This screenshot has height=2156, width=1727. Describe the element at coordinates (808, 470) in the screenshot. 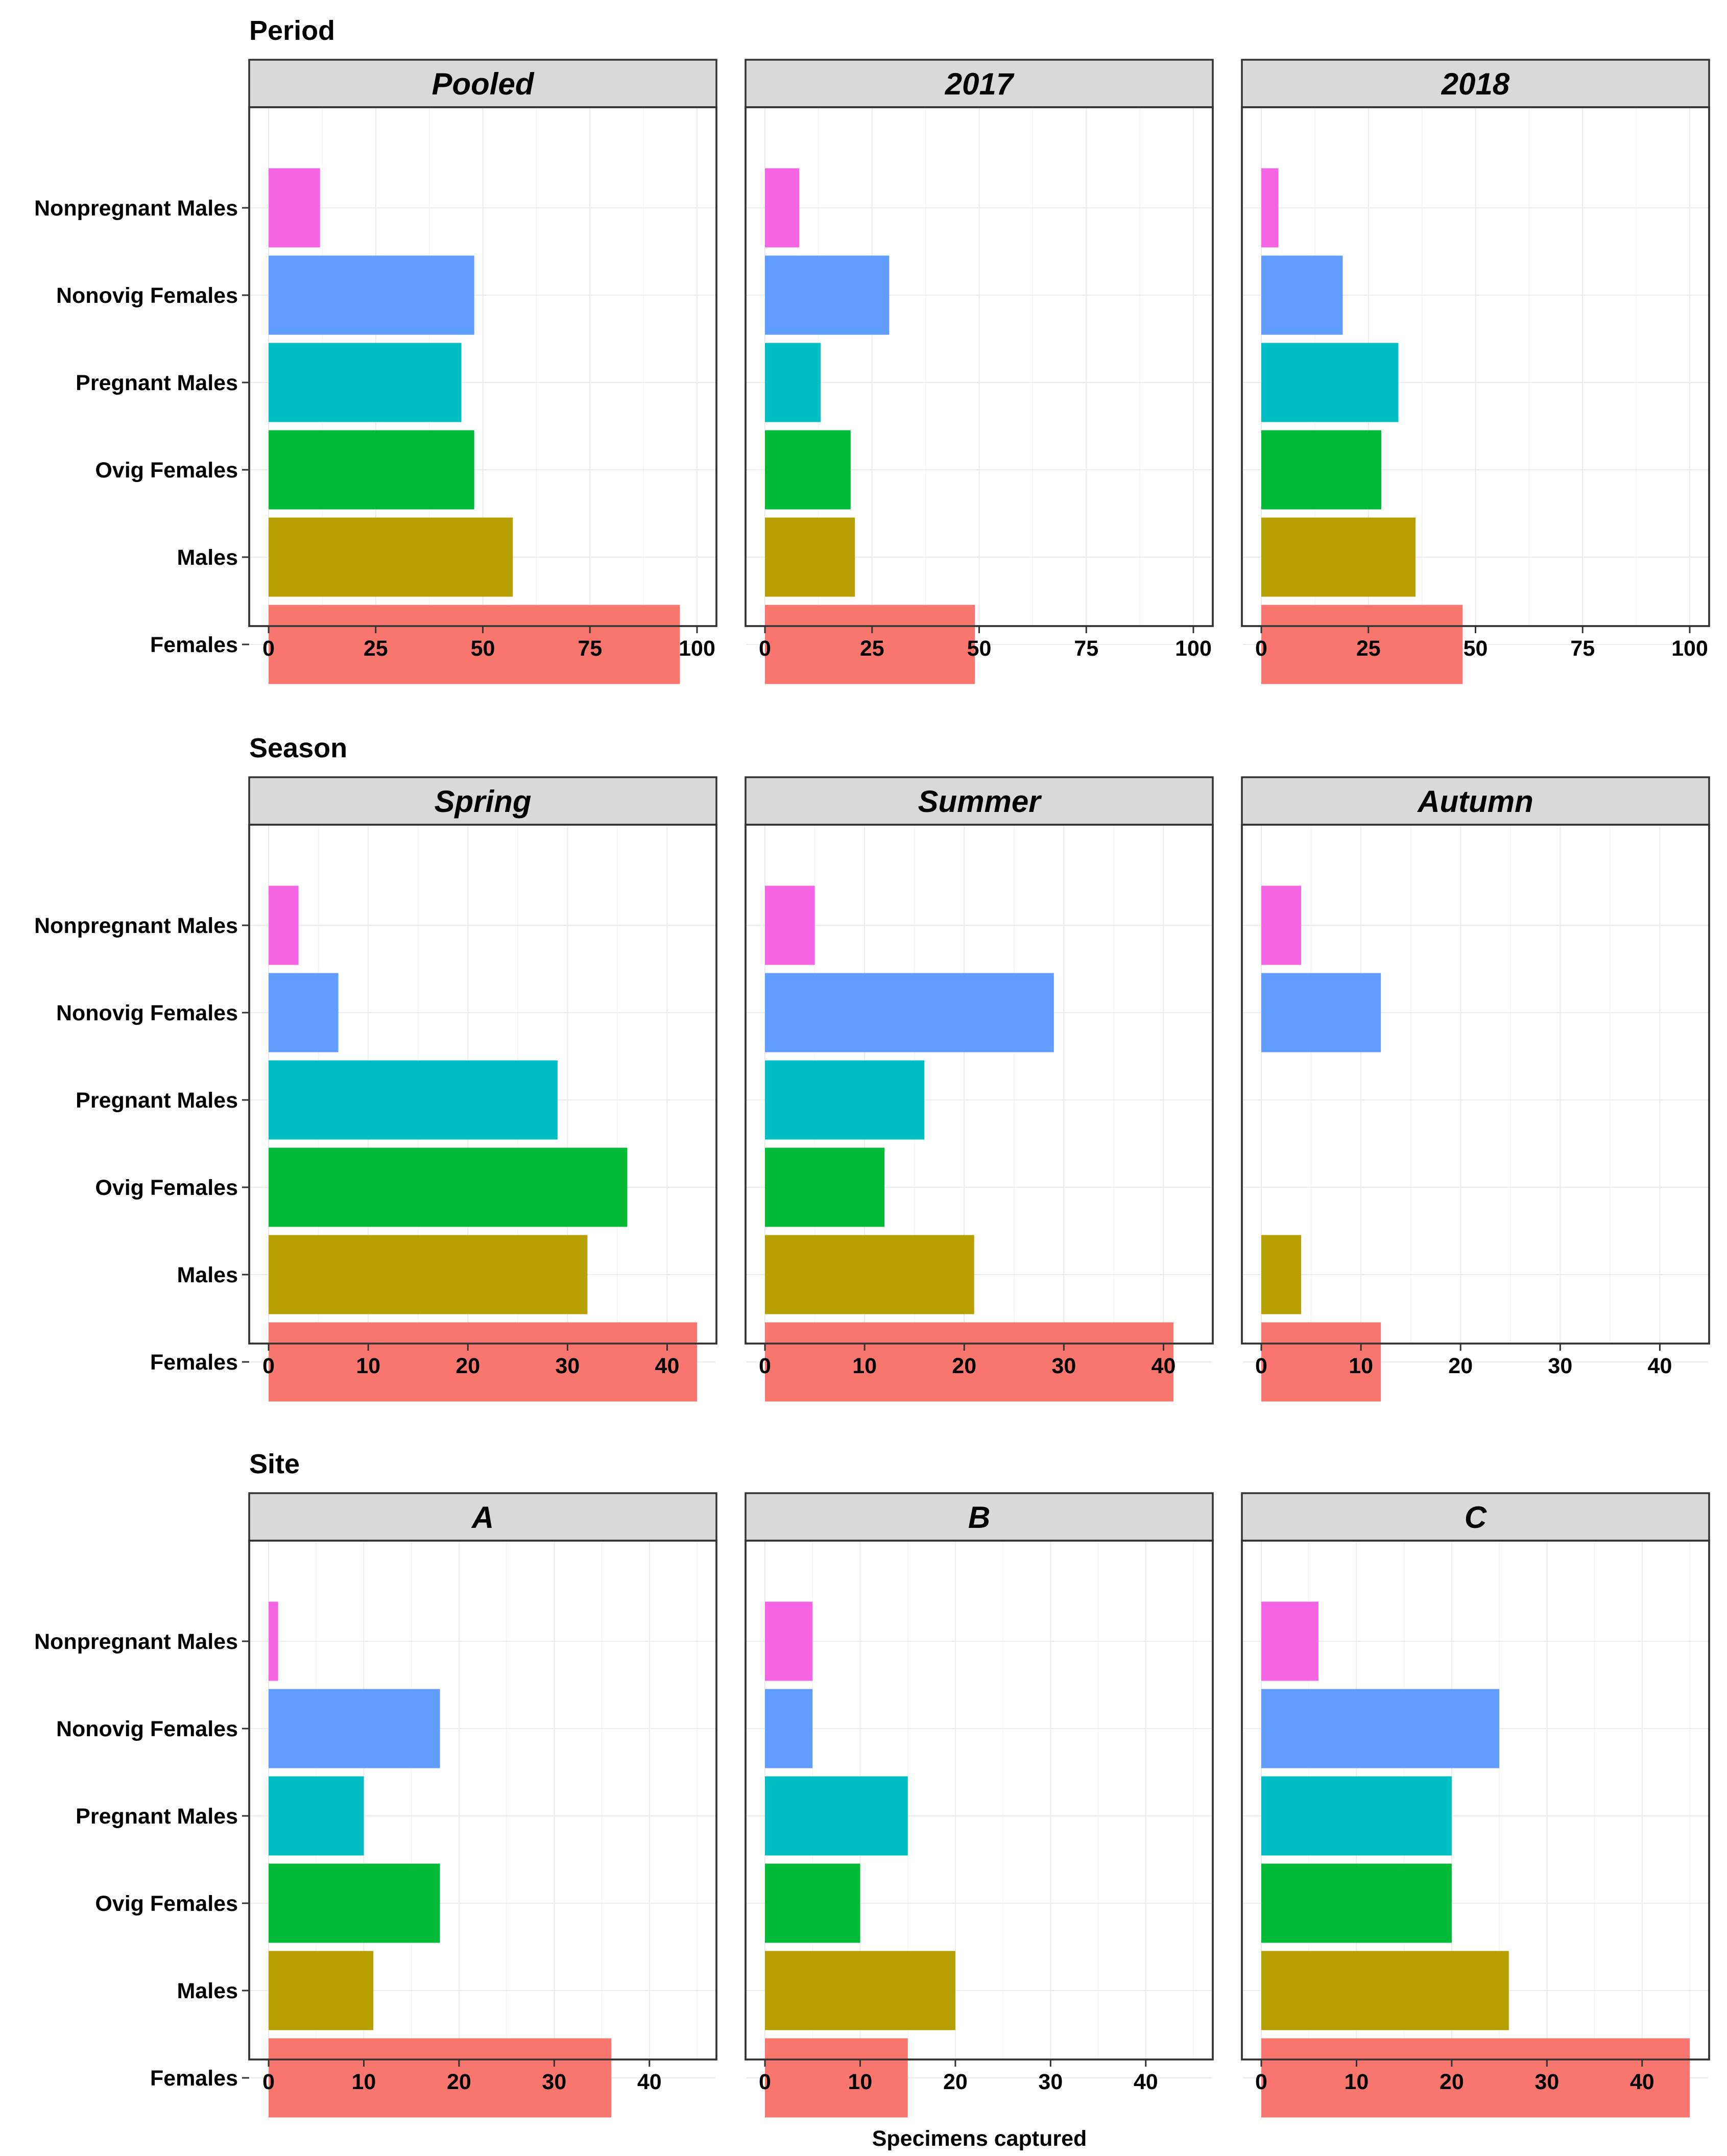

I see `bar-2017-ovig-females` at that location.